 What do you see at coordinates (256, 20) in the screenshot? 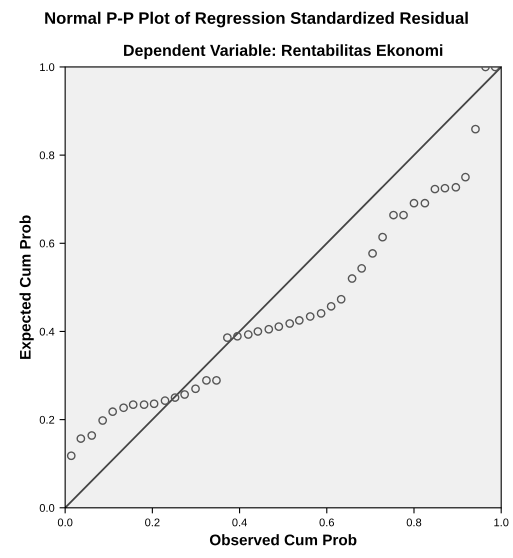
I see `chart-title: Normal P-P Plot of Regression Standardized Residual` at bounding box center [256, 20].